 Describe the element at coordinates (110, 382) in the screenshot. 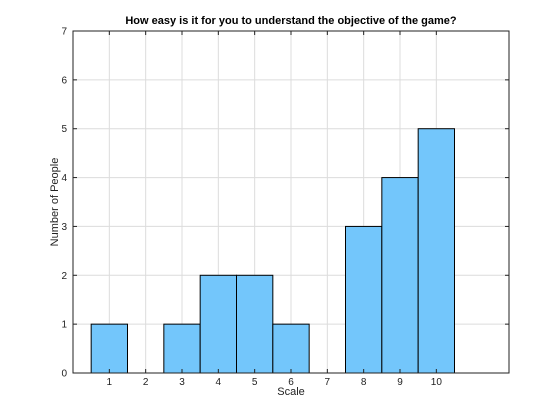

I see `x-tick-label-1: 1` at that location.